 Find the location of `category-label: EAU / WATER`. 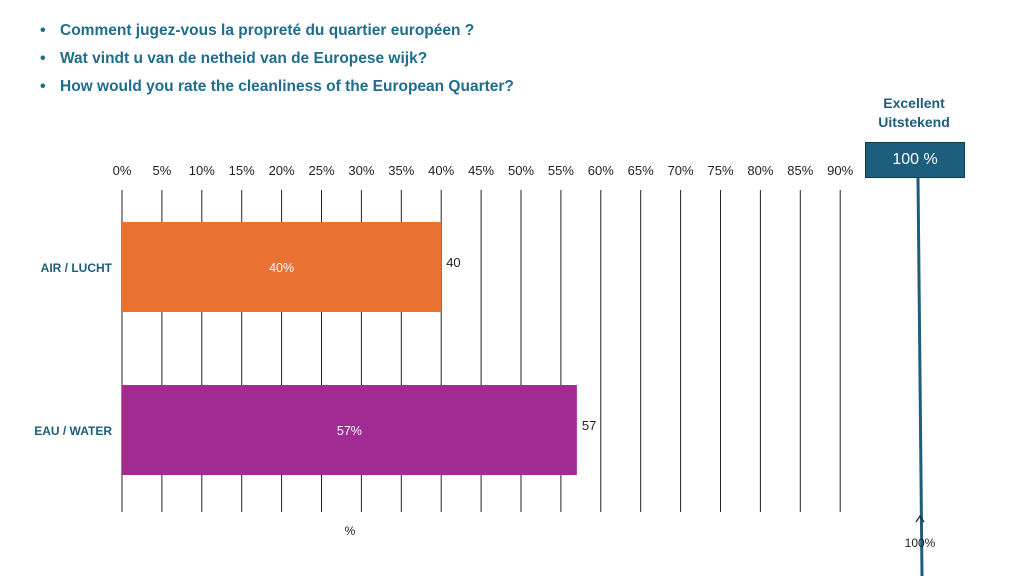

category-label: EAU / WATER is located at coordinates (73, 431).